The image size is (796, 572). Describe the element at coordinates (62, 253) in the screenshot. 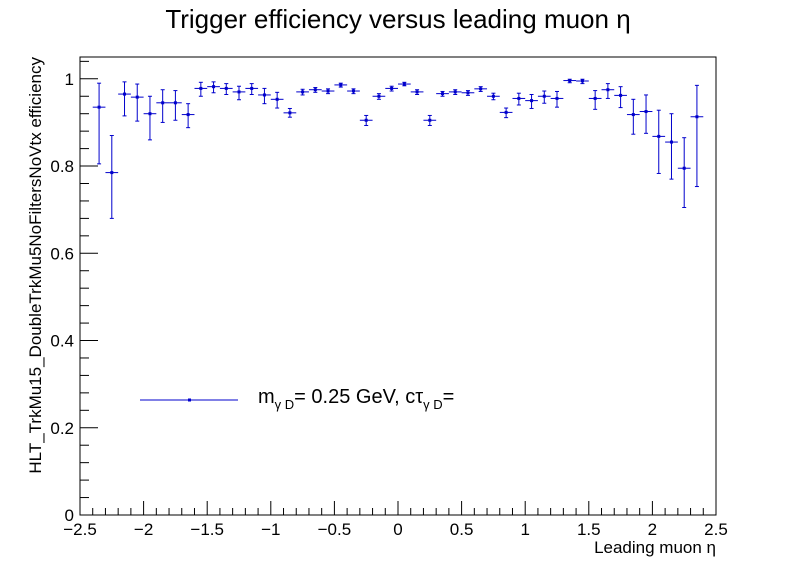

I see `y-tick-label: 0.6` at that location.